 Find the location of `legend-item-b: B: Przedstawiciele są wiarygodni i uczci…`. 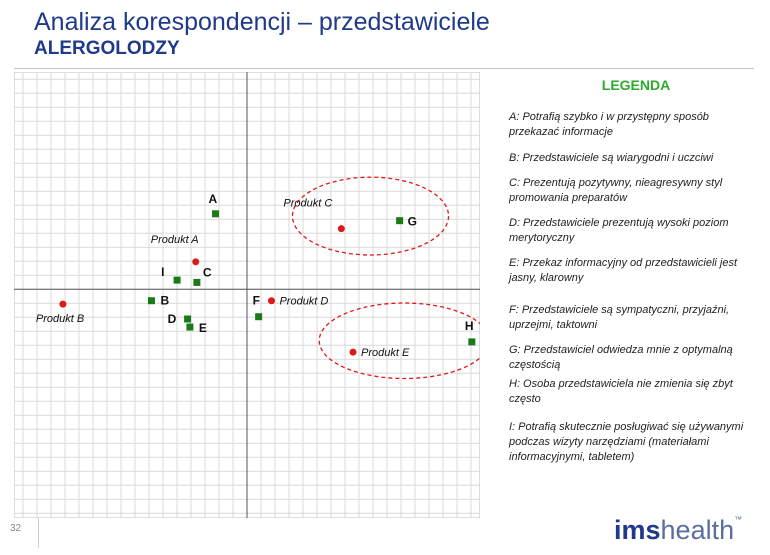

legend-item-b: B: Przedstawiciele są wiarygodni i uczci… is located at coordinates (611, 158).